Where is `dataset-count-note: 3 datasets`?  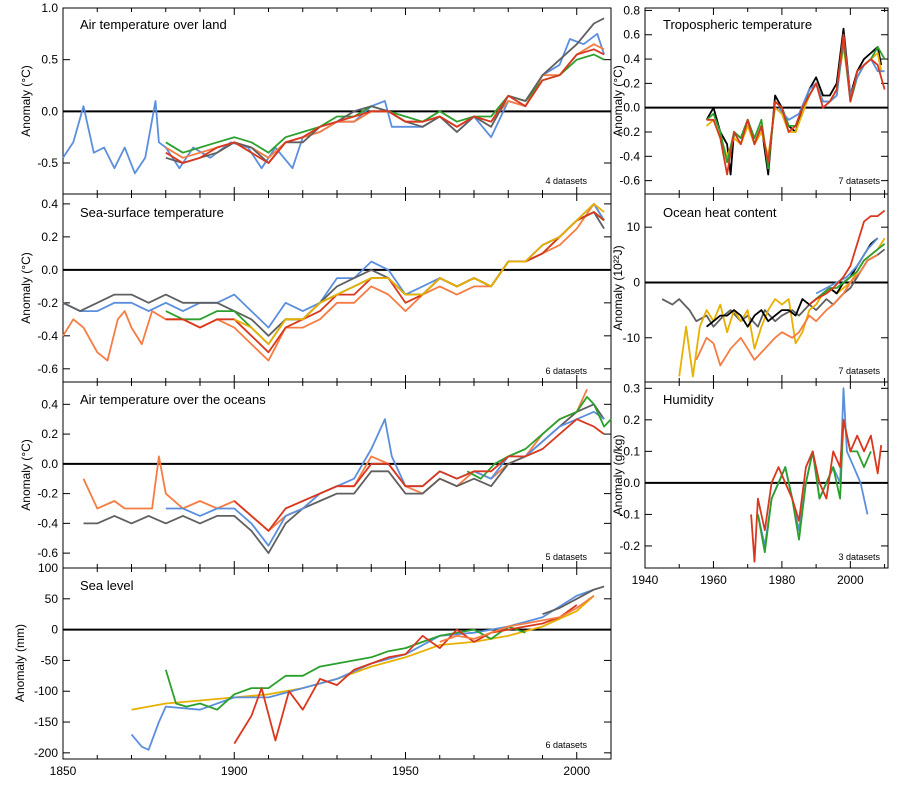 dataset-count-note: 3 datasets is located at coordinates (859, 557).